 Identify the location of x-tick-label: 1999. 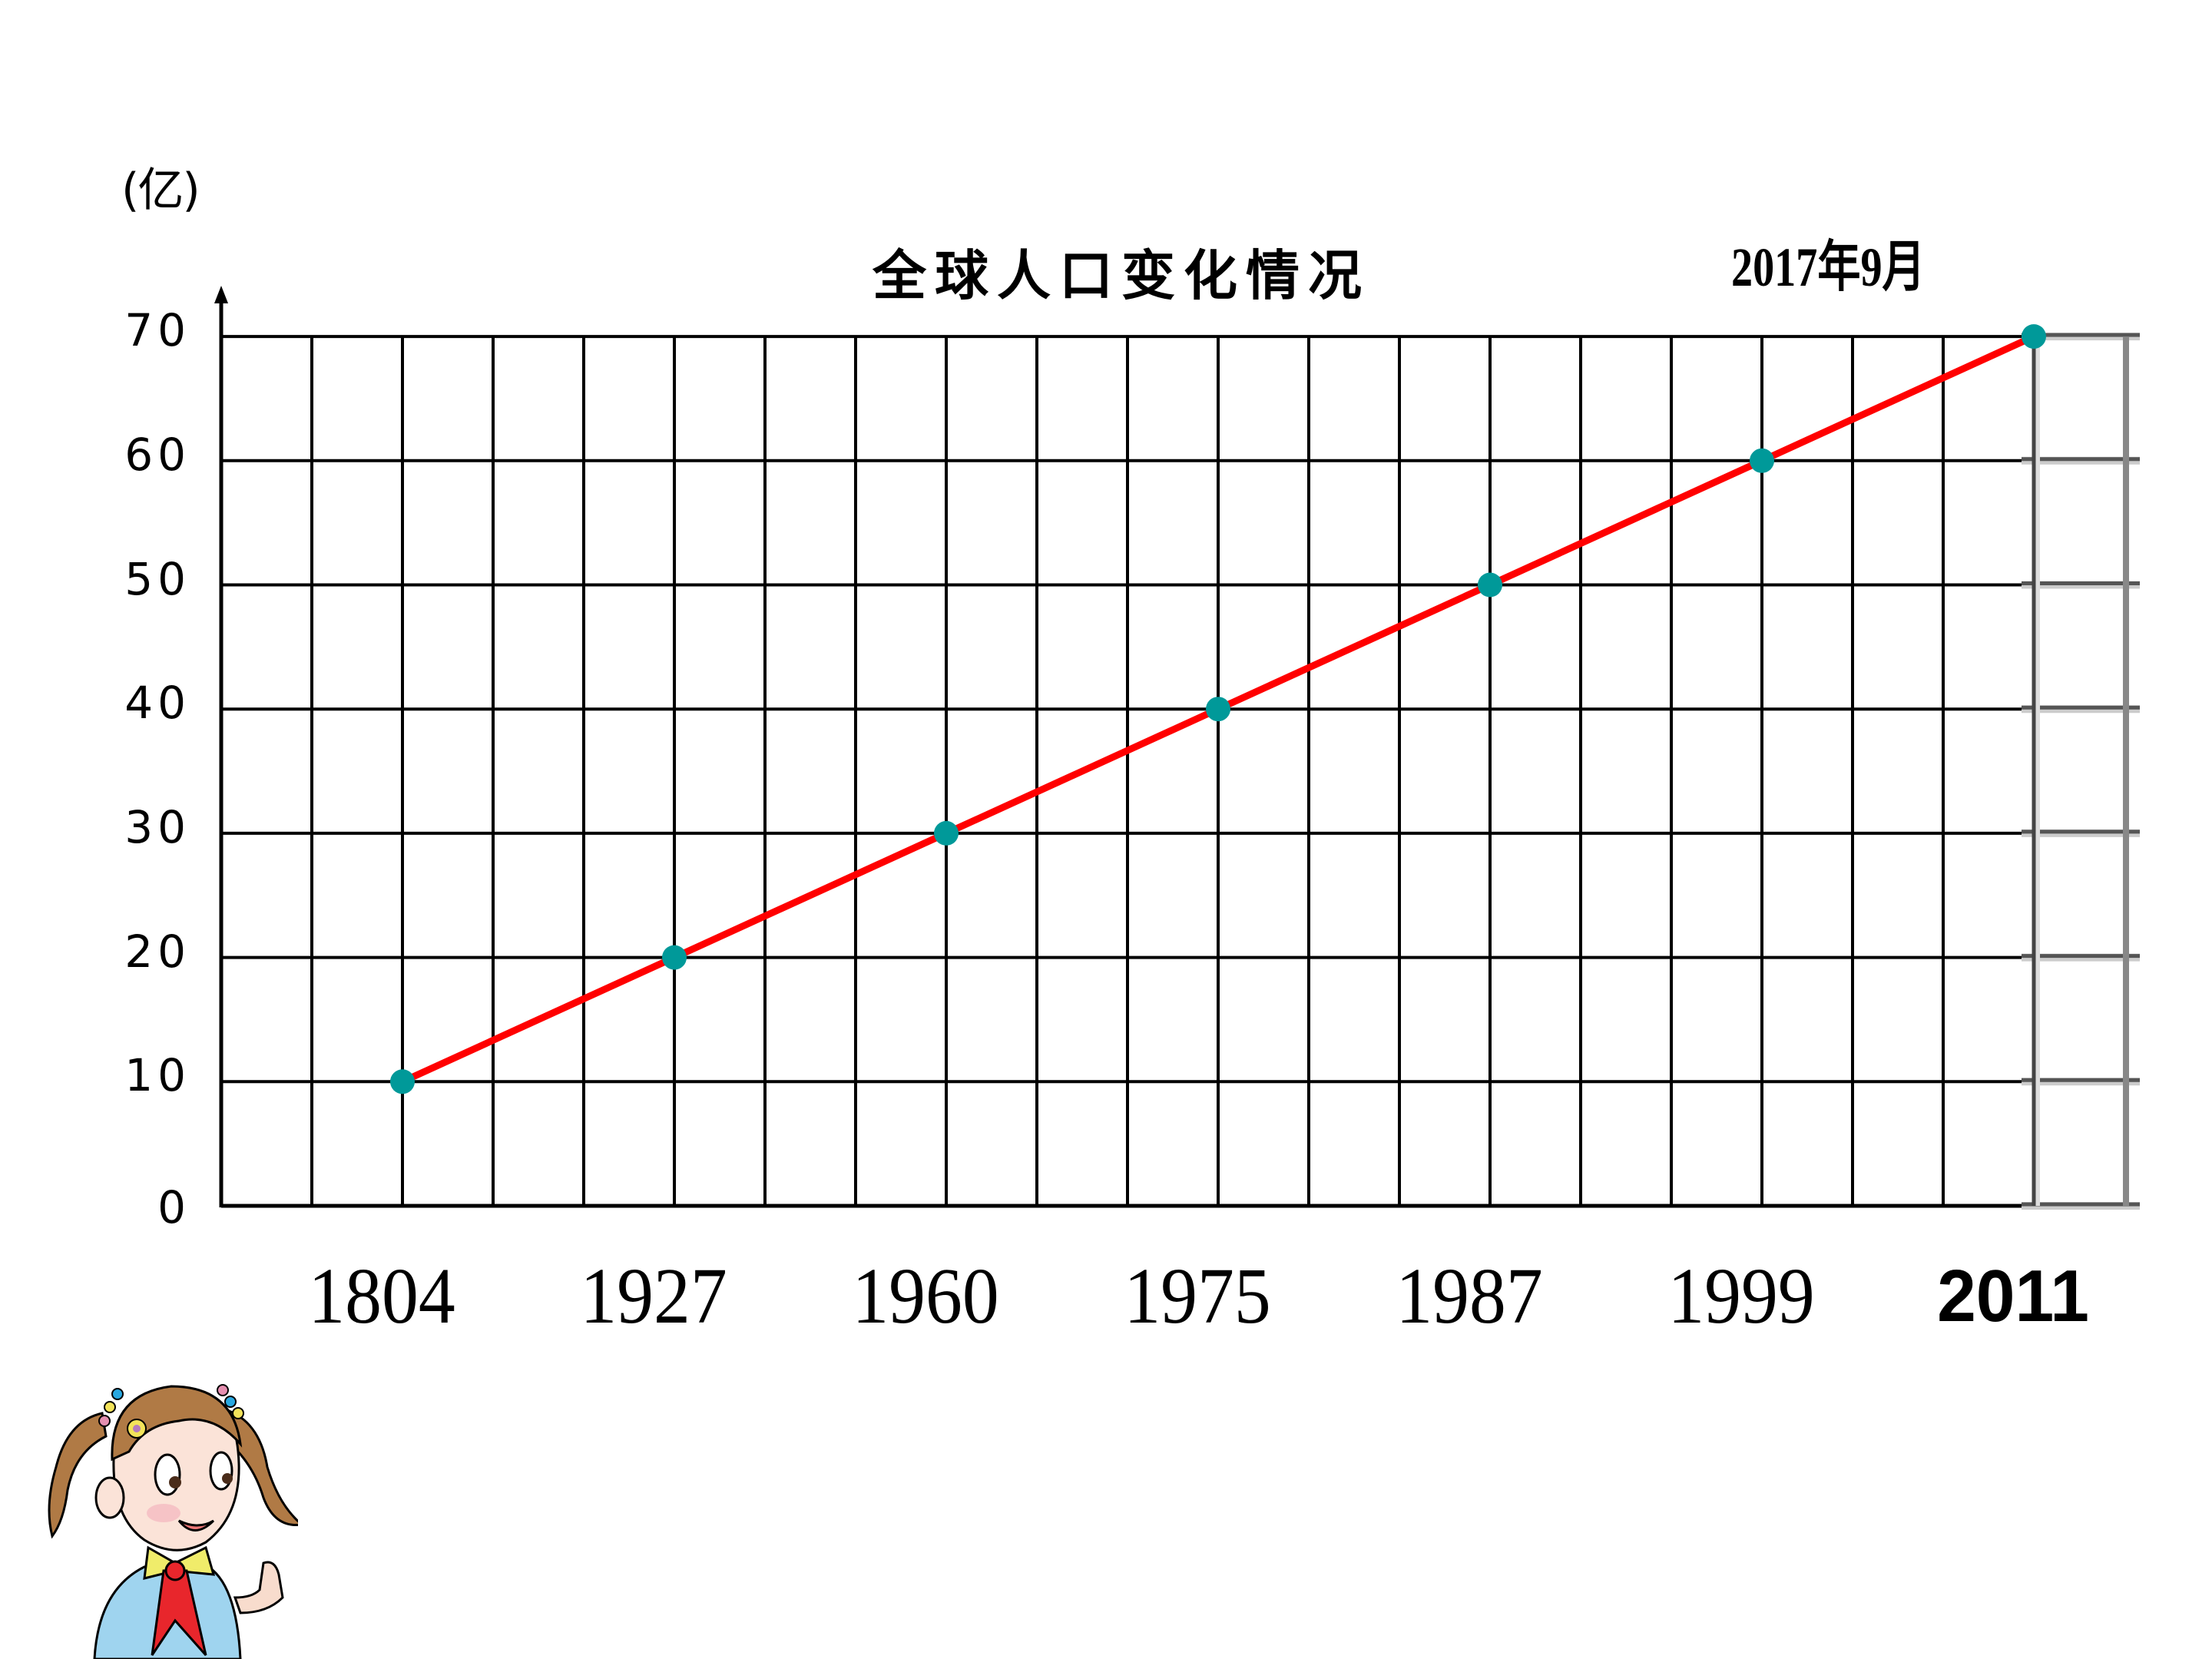
(1741, 1296).